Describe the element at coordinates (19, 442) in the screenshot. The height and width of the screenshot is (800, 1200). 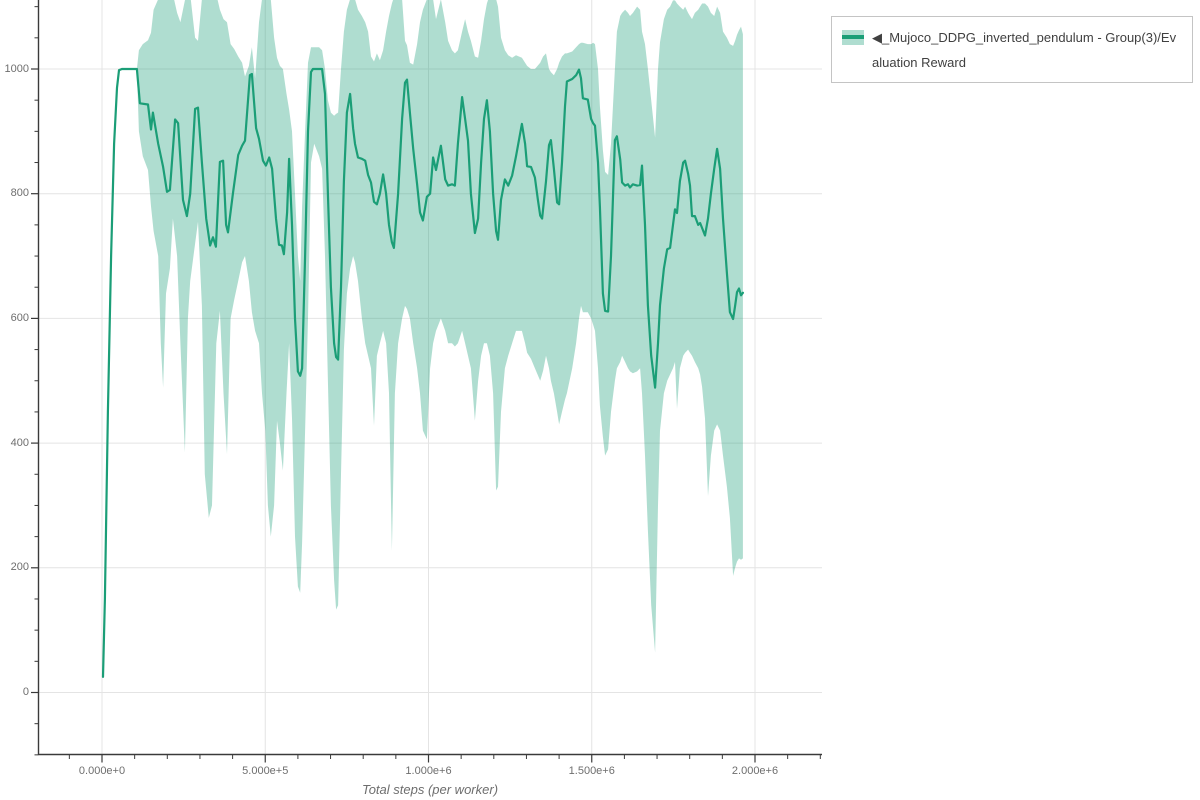
I see `y-tick-label: 400` at that location.